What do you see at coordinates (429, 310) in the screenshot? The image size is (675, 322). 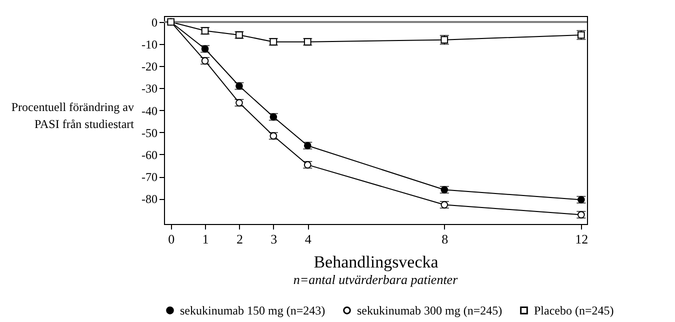 I see `legend-label: sekukinumab 300 mg (n=245)` at bounding box center [429, 310].